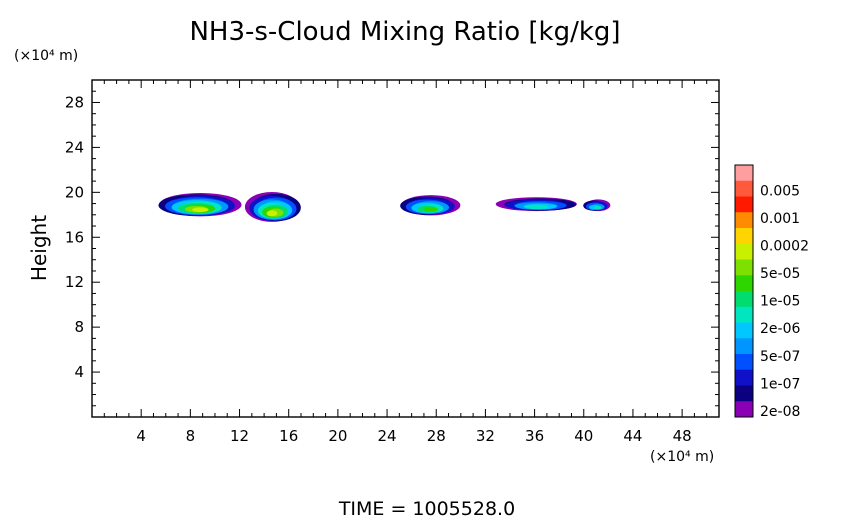  Describe the element at coordinates (784, 247) in the screenshot. I see `colorbar-label: 0.0002` at that location.